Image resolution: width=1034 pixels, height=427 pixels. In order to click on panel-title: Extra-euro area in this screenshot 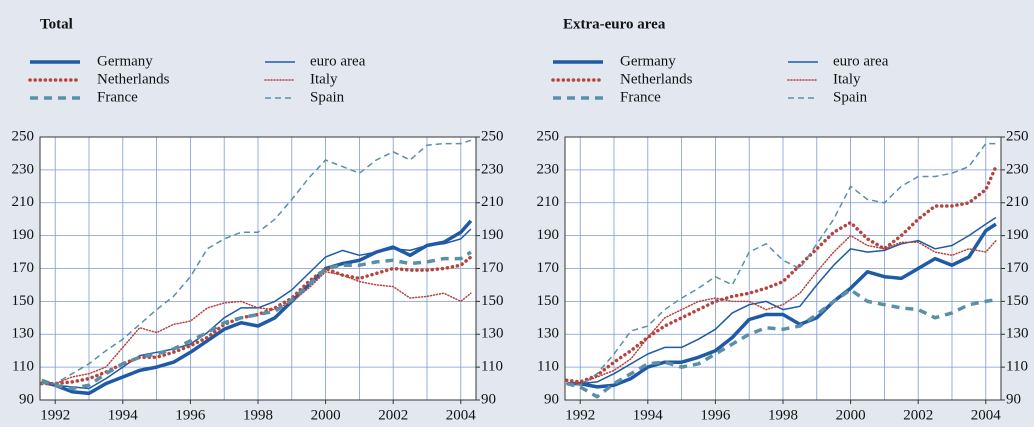, I will do `click(614, 24)`.